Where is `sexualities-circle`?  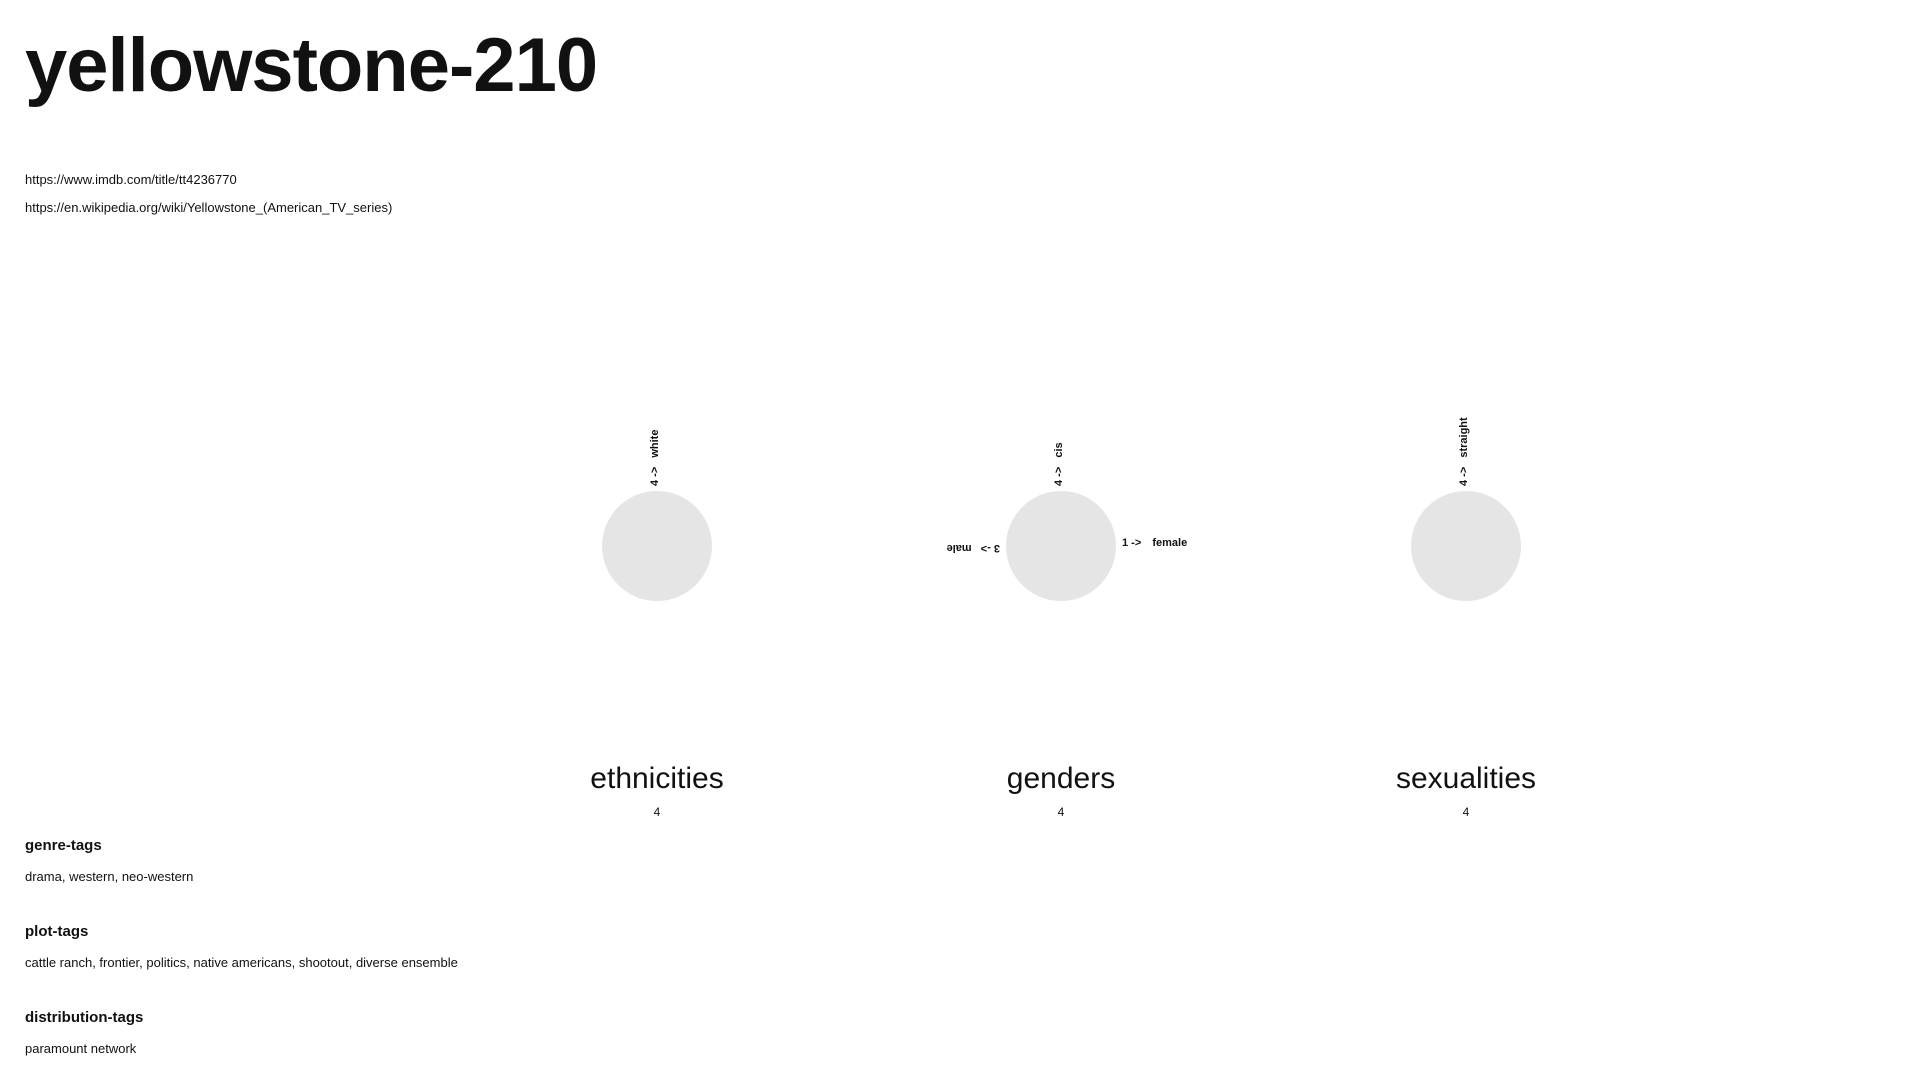
sexualities-circle is located at coordinates (1466, 546).